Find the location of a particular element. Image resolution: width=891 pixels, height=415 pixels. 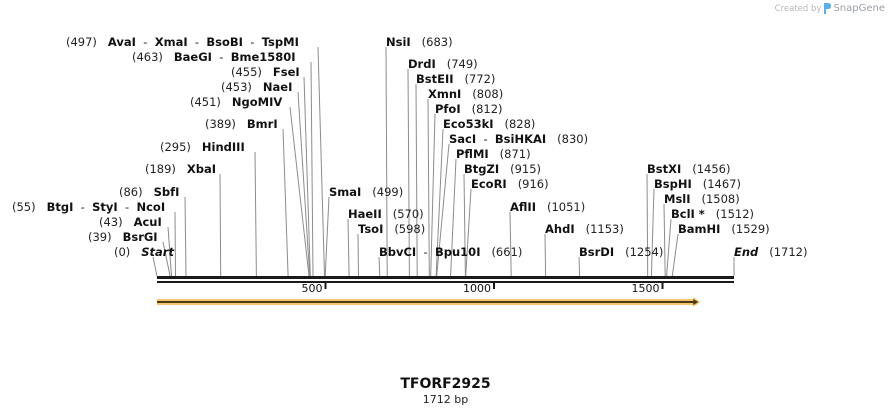

site-label: BbvCI - Bpu10I (661) is located at coordinates (450, 252).